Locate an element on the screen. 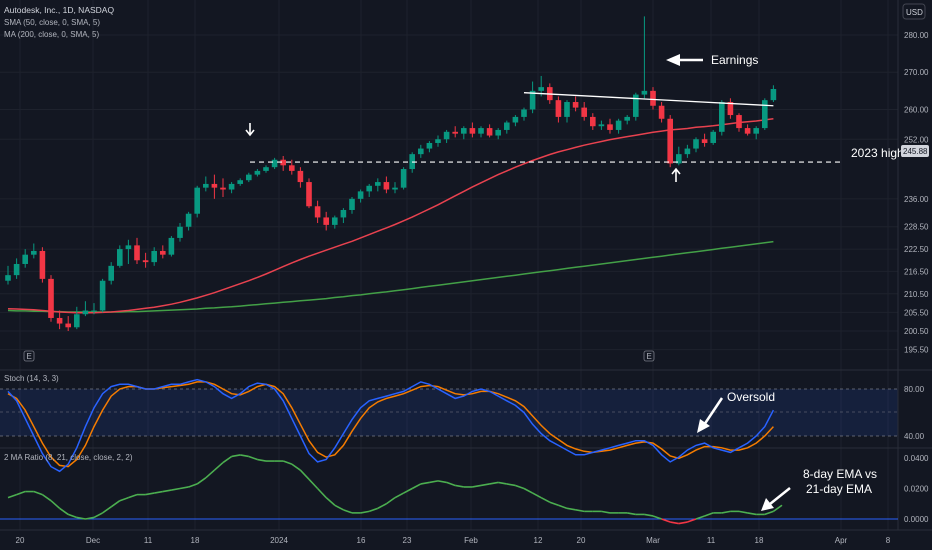 The image size is (932, 550). ratio-axis: 0.0400 0.0200 0.0000 is located at coordinates (916, 489).